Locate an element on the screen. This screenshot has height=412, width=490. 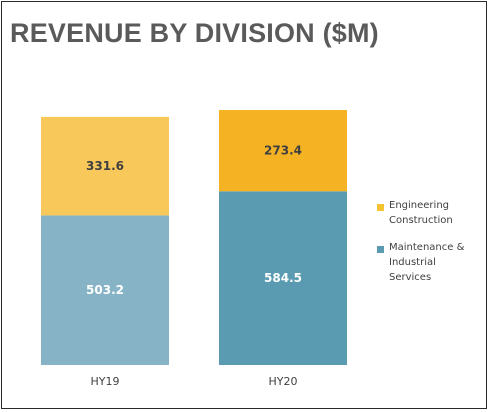
legend-label-line: Services is located at coordinates (410, 277).